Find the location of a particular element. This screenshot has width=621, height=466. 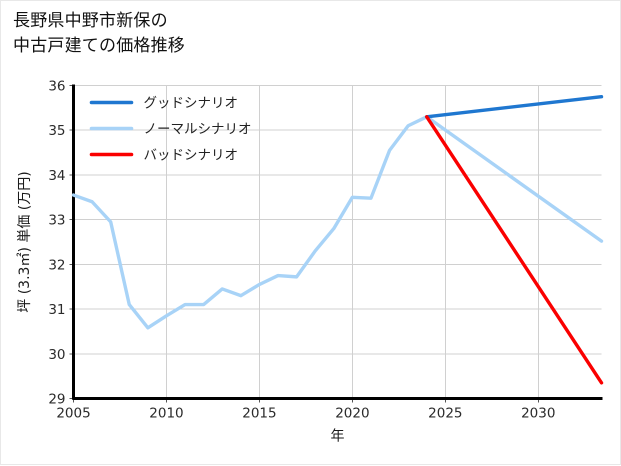

x-tick-label: 2005 is located at coordinates (73, 414).